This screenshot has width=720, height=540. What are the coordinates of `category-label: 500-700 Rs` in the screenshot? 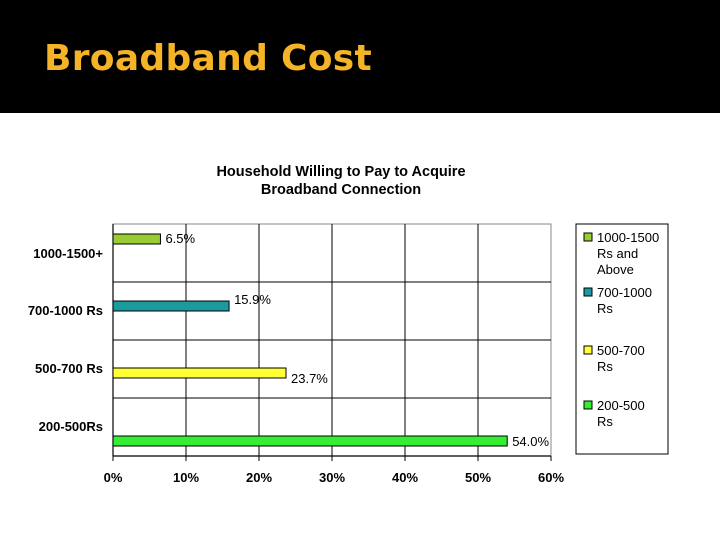 It's located at (69, 368).